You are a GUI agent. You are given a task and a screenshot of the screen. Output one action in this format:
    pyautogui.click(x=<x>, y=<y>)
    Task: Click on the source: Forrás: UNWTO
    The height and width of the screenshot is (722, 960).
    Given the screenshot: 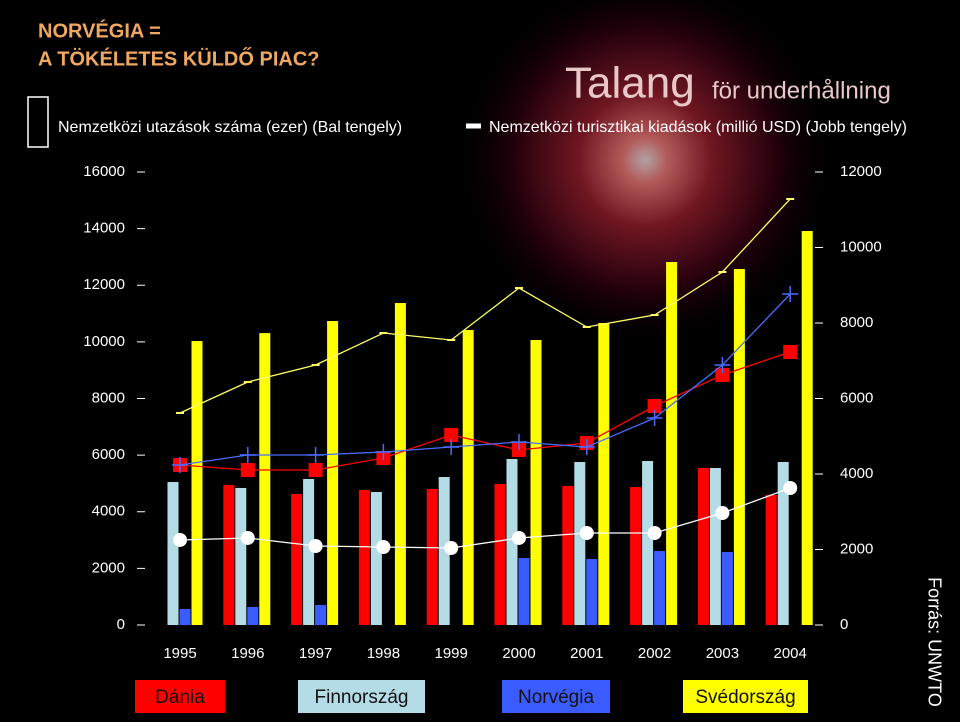 What is the action you would take?
    pyautogui.click(x=934, y=642)
    